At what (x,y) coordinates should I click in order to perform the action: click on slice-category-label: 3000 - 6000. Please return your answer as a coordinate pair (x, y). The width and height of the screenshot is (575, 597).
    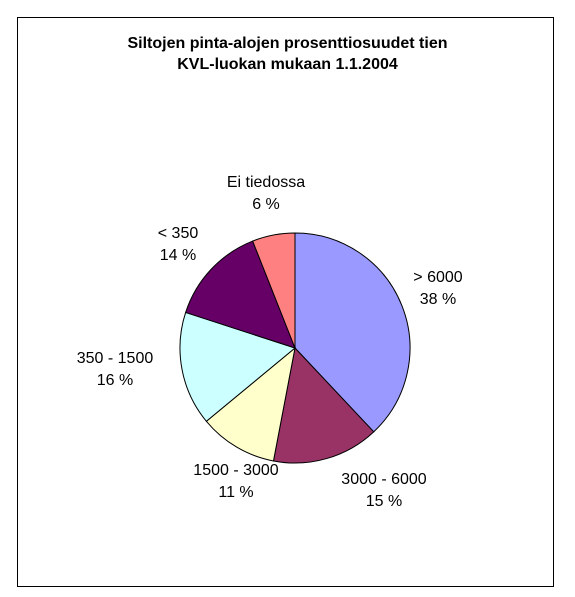
    Looking at the image, I should click on (384, 479).